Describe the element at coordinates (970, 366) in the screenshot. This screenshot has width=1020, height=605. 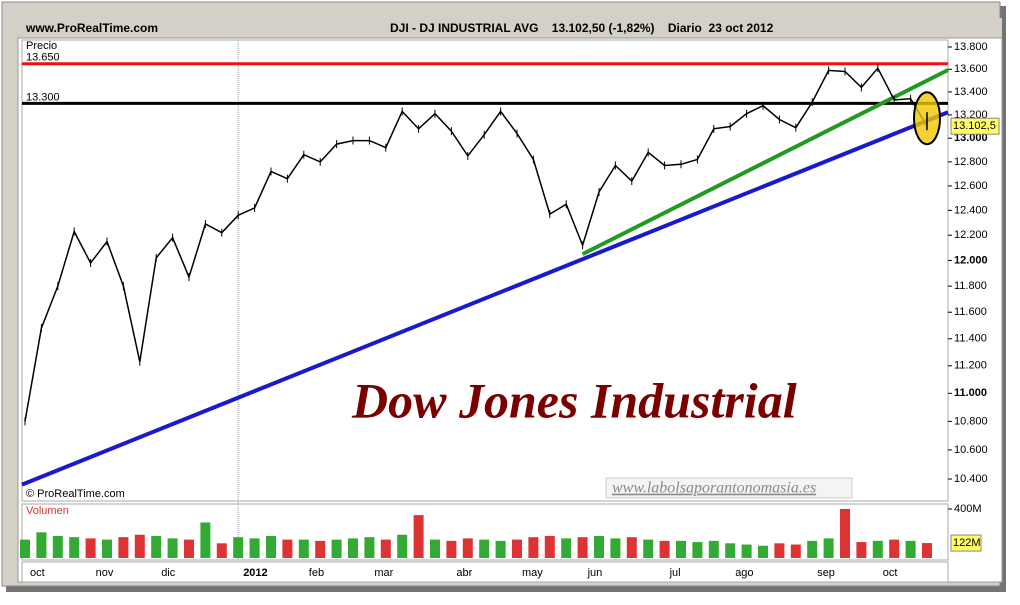
I see `y-tick-label: 11.200` at that location.